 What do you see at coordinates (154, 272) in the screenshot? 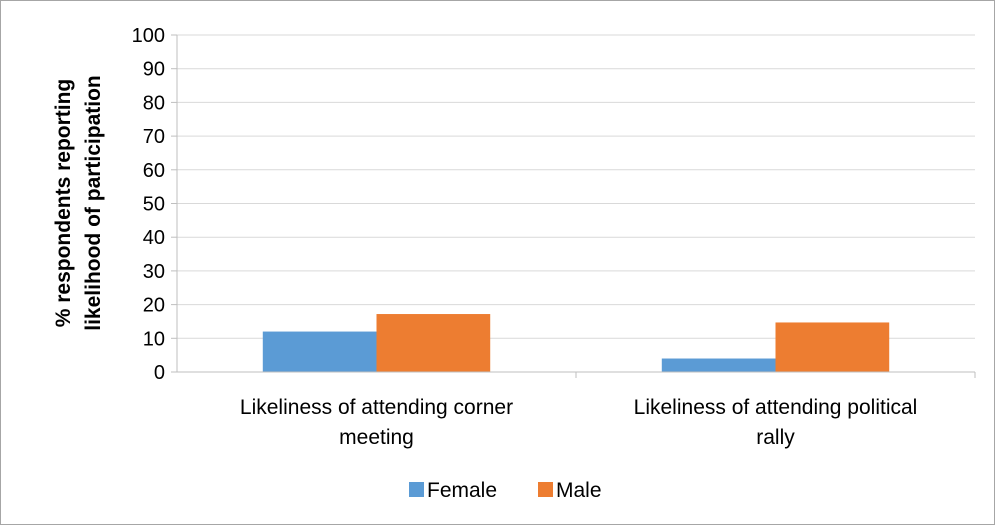
I see `y-tick-label: 30` at bounding box center [154, 272].